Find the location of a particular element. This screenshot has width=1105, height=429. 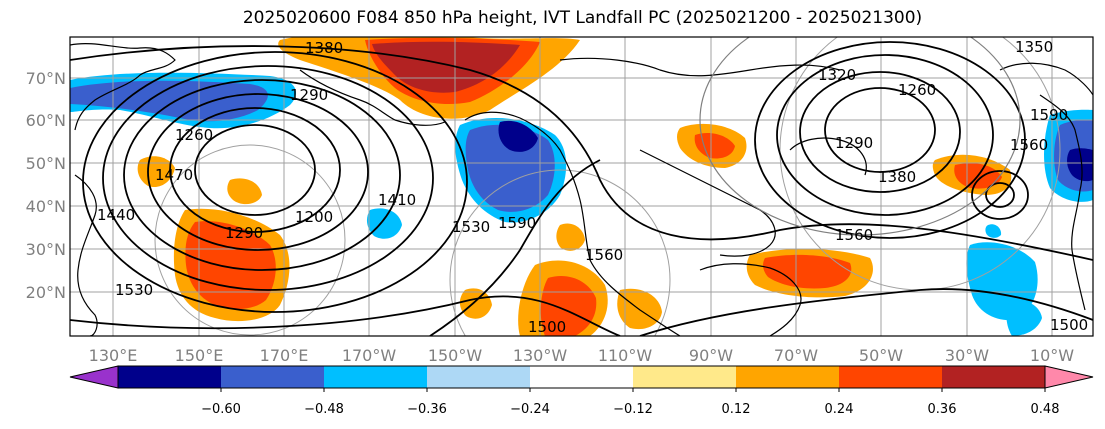

lon-tick-label: 90°W is located at coordinates (711, 355).